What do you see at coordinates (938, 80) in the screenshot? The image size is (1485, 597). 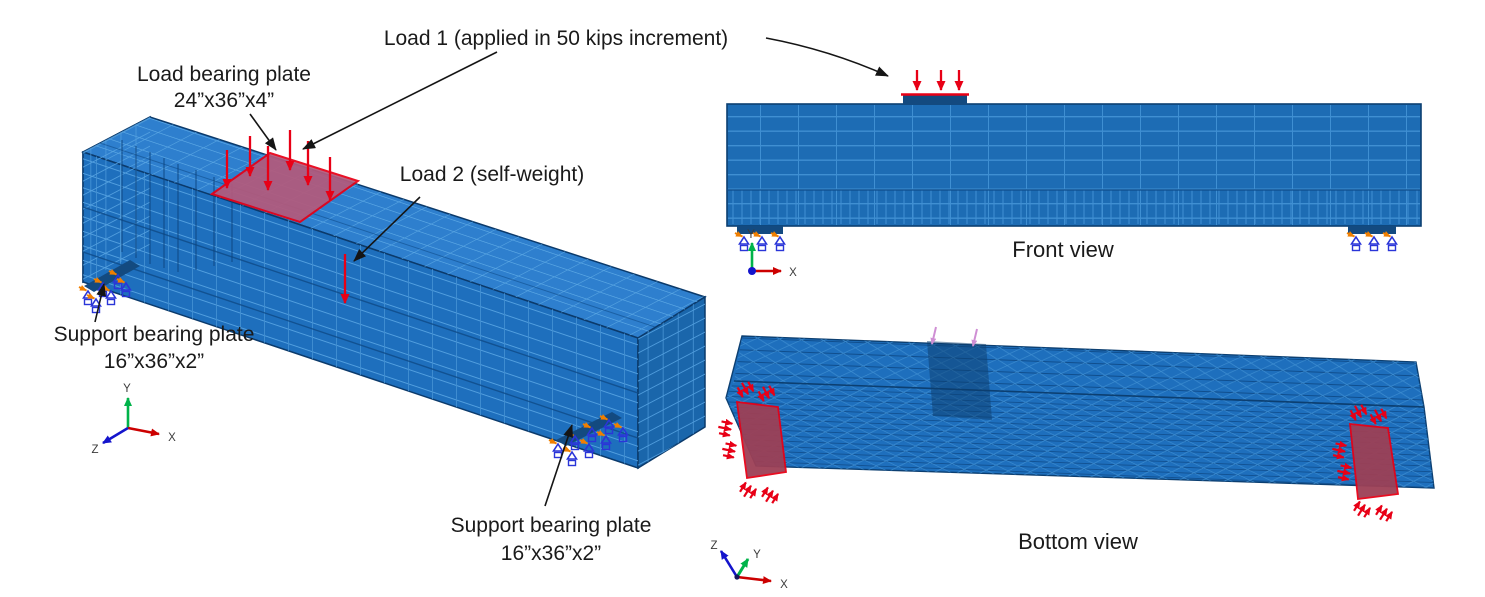 I see `front-load1-arrows` at bounding box center [938, 80].